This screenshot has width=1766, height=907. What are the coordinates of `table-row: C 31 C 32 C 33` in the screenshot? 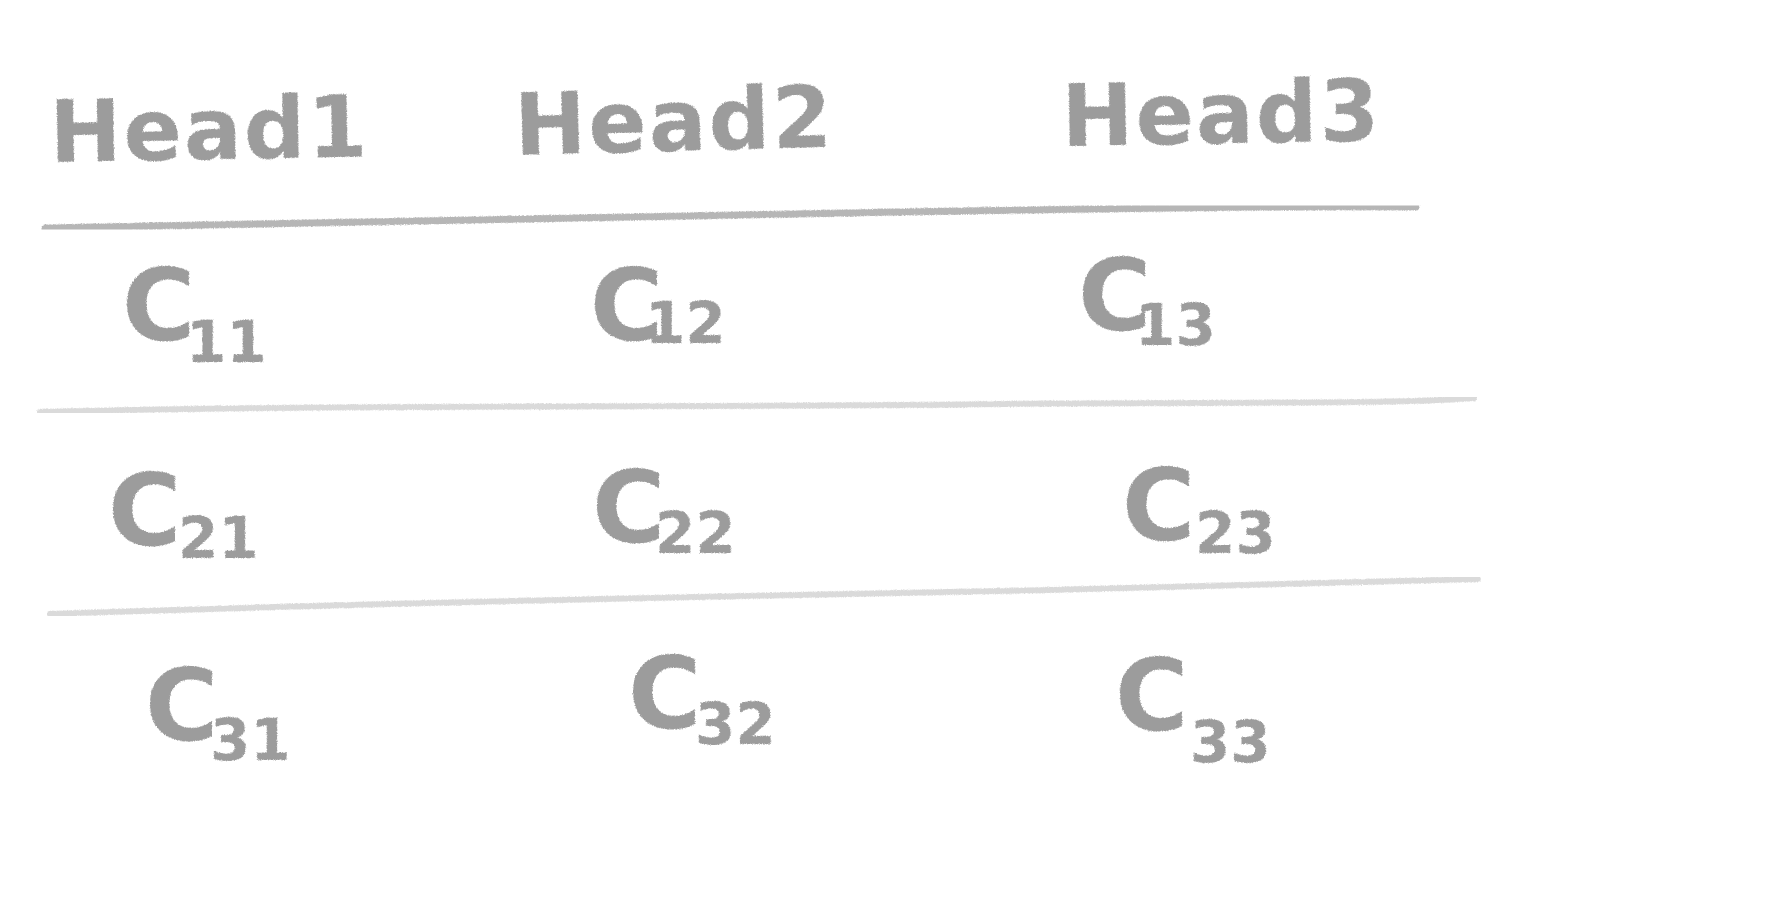 It's located at (708, 705).